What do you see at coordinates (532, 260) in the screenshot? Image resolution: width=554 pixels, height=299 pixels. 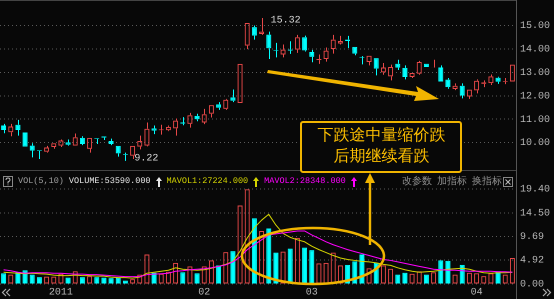 I see `y-tick-label: 4.92` at bounding box center [532, 260].